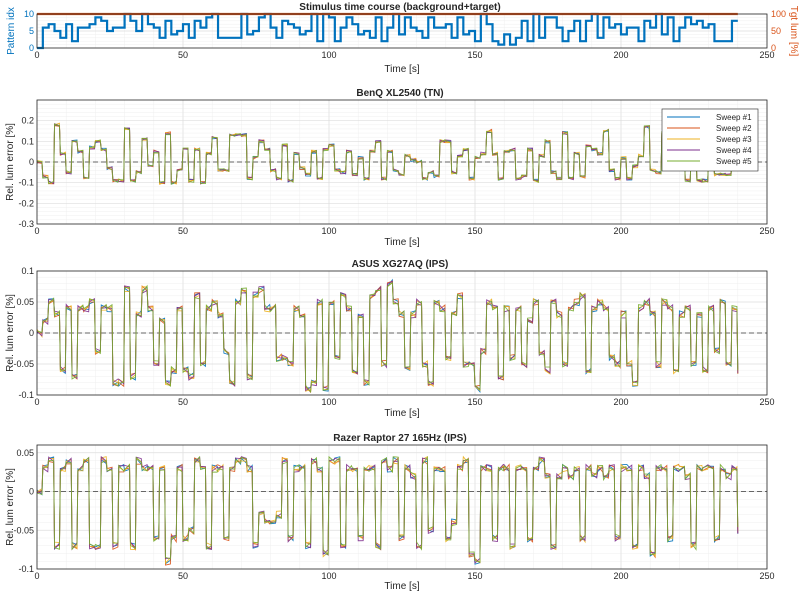 This screenshot has height=595, width=800. I want to click on panel-title: BenQ XL2540 (TN), so click(399, 93).